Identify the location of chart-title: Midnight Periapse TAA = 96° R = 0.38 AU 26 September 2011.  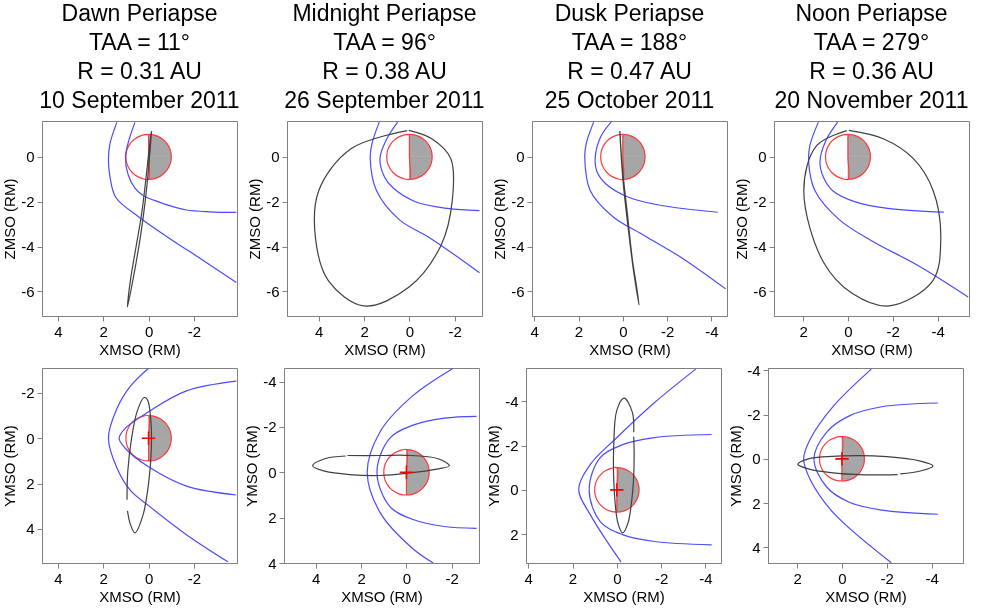
(384, 56).